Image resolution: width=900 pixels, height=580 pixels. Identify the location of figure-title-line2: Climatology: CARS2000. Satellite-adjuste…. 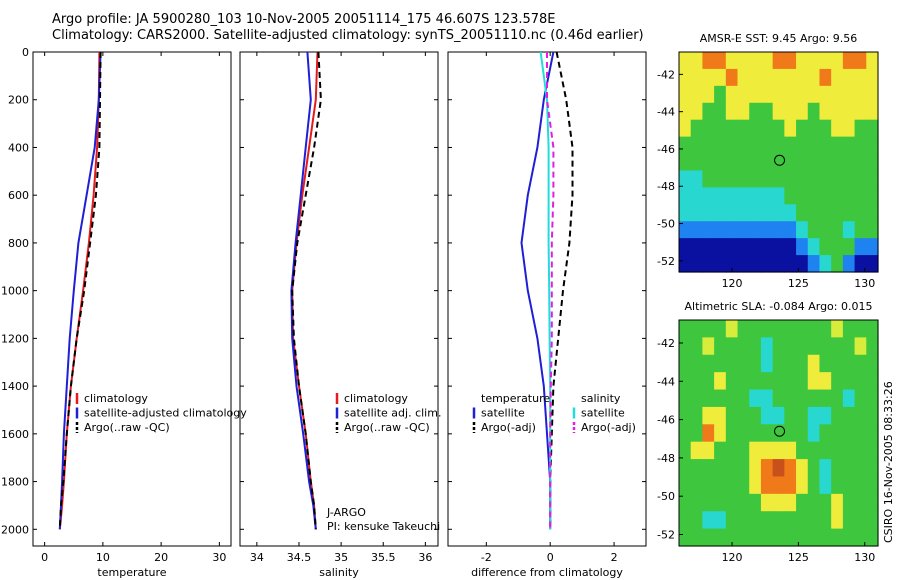
(348, 35).